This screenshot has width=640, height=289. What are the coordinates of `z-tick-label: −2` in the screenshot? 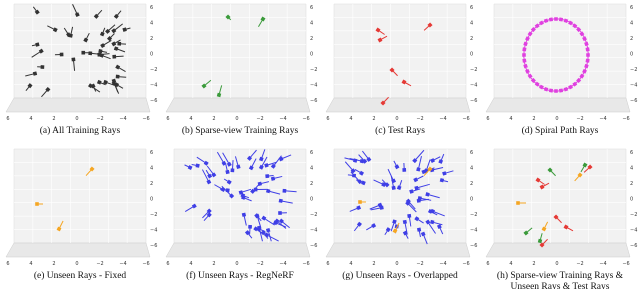 It's located at (633, 70).